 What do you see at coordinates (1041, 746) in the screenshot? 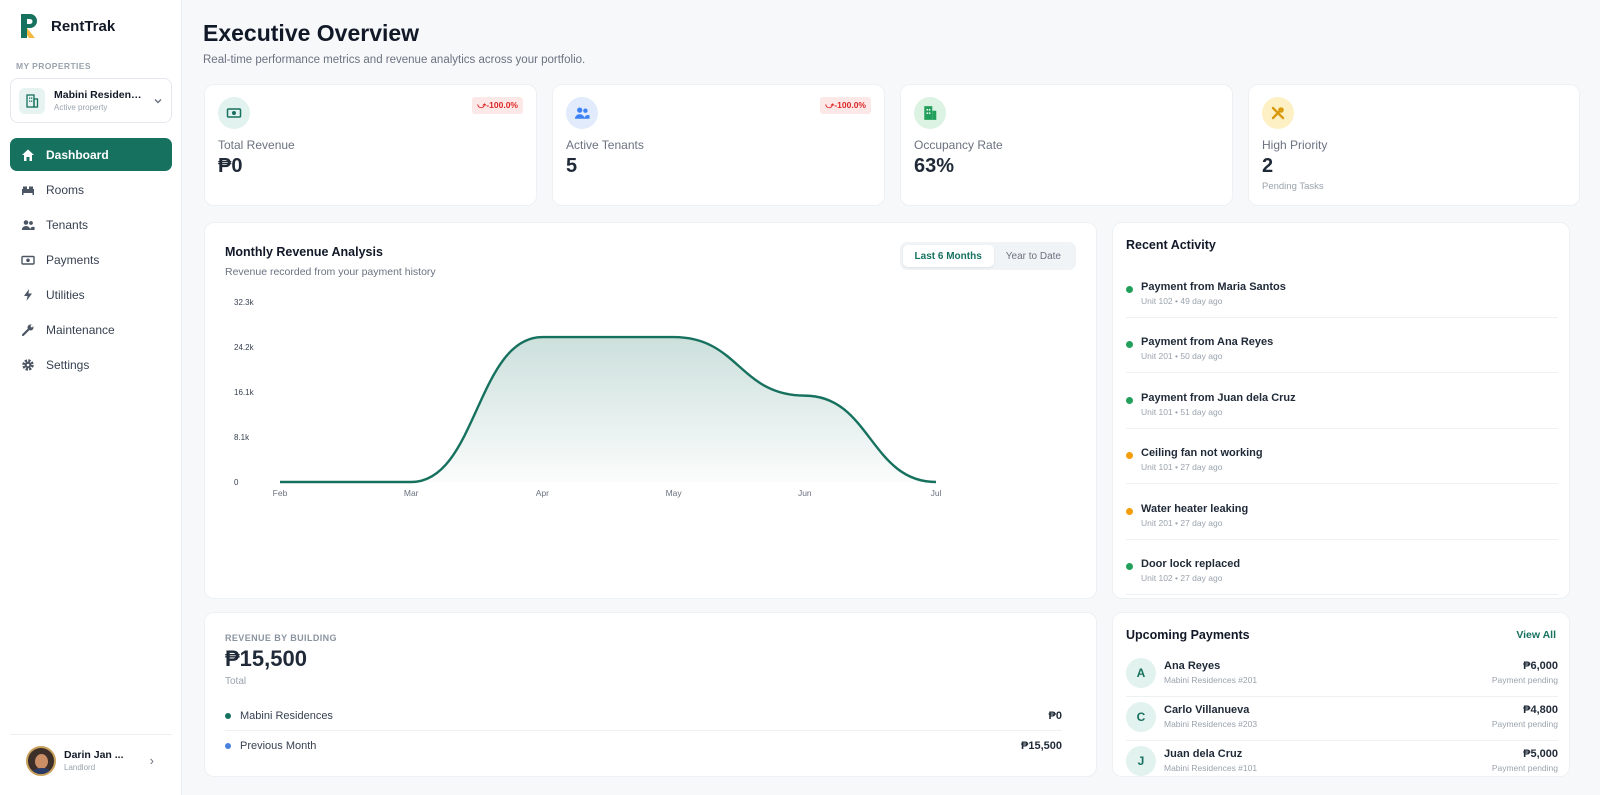
I see `building-amount: ₱15,500` at bounding box center [1041, 746].